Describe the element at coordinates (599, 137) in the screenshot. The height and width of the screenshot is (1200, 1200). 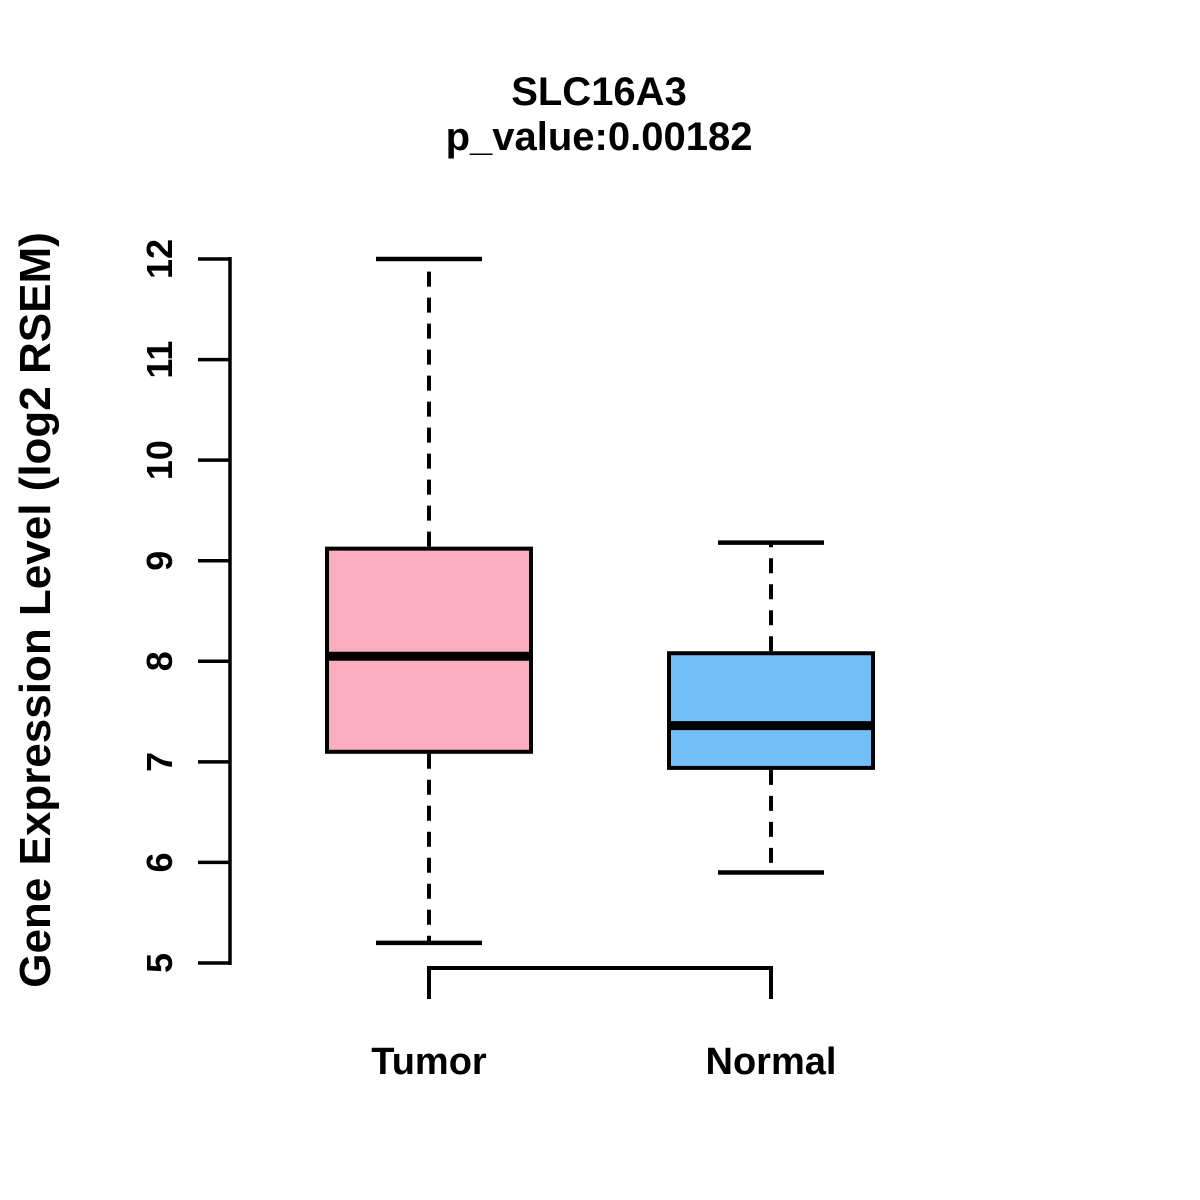
I see `chart-subtitle: p_value:0.00182` at that location.